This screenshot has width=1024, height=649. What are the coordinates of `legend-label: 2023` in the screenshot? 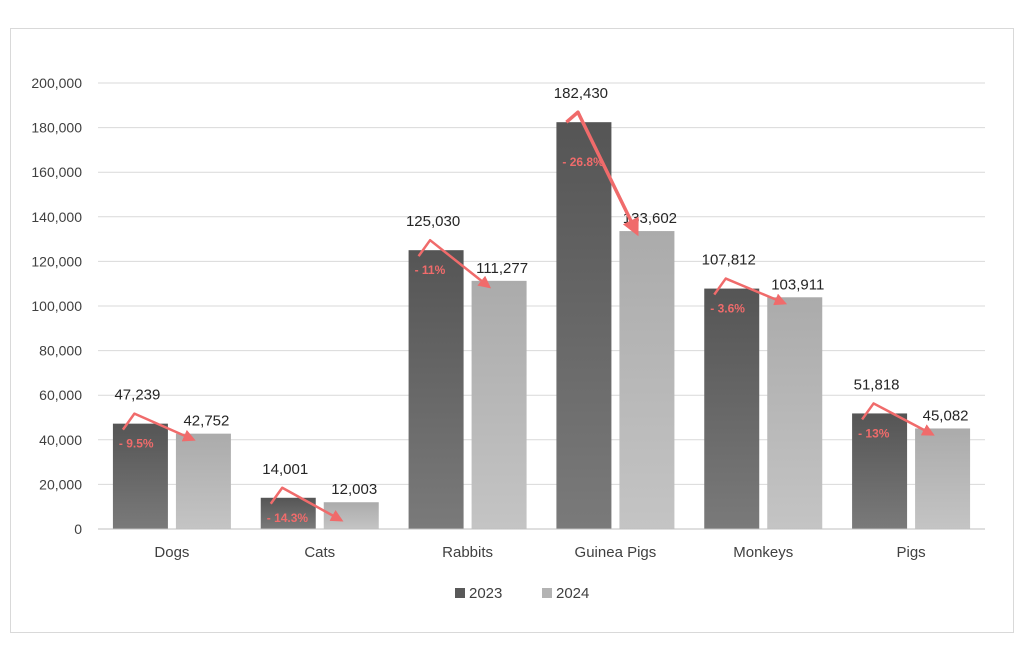 It's located at (485, 593).